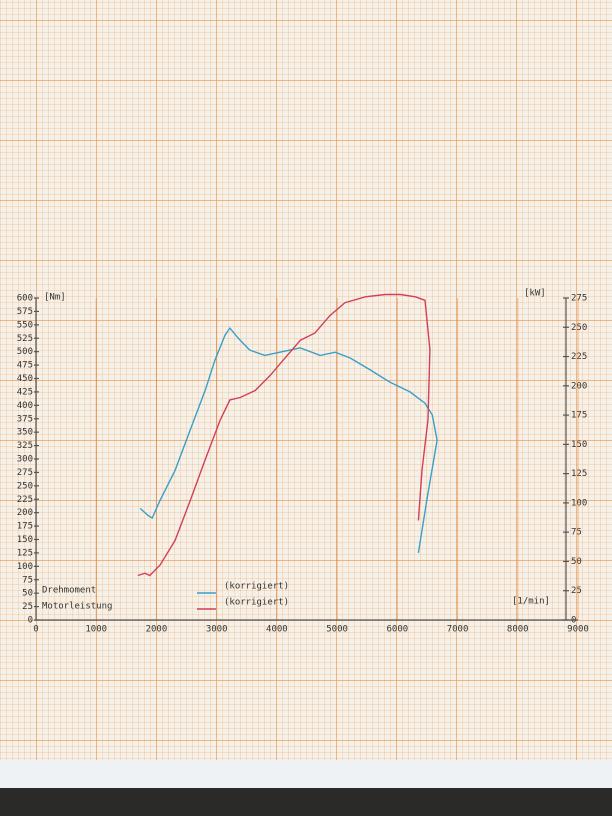 This screenshot has height=816, width=612. What do you see at coordinates (25, 460) in the screenshot?
I see `y-tick-label: 300` at bounding box center [25, 460].